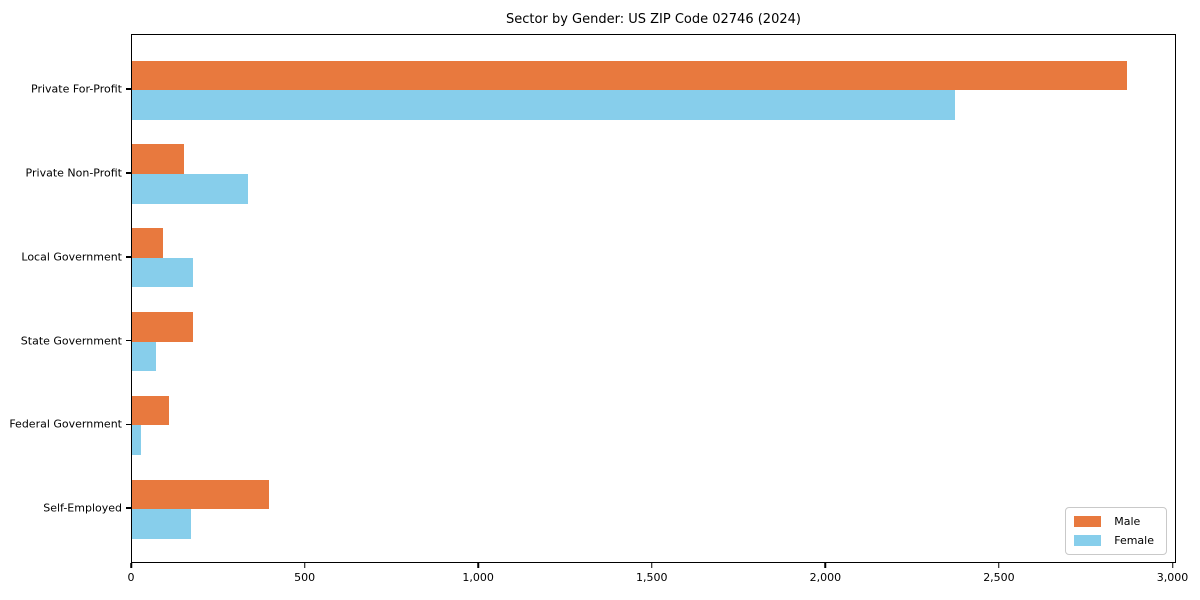 The width and height of the screenshot is (1200, 600). What do you see at coordinates (162, 272) in the screenshot?
I see `bar-female-local-government` at bounding box center [162, 272].